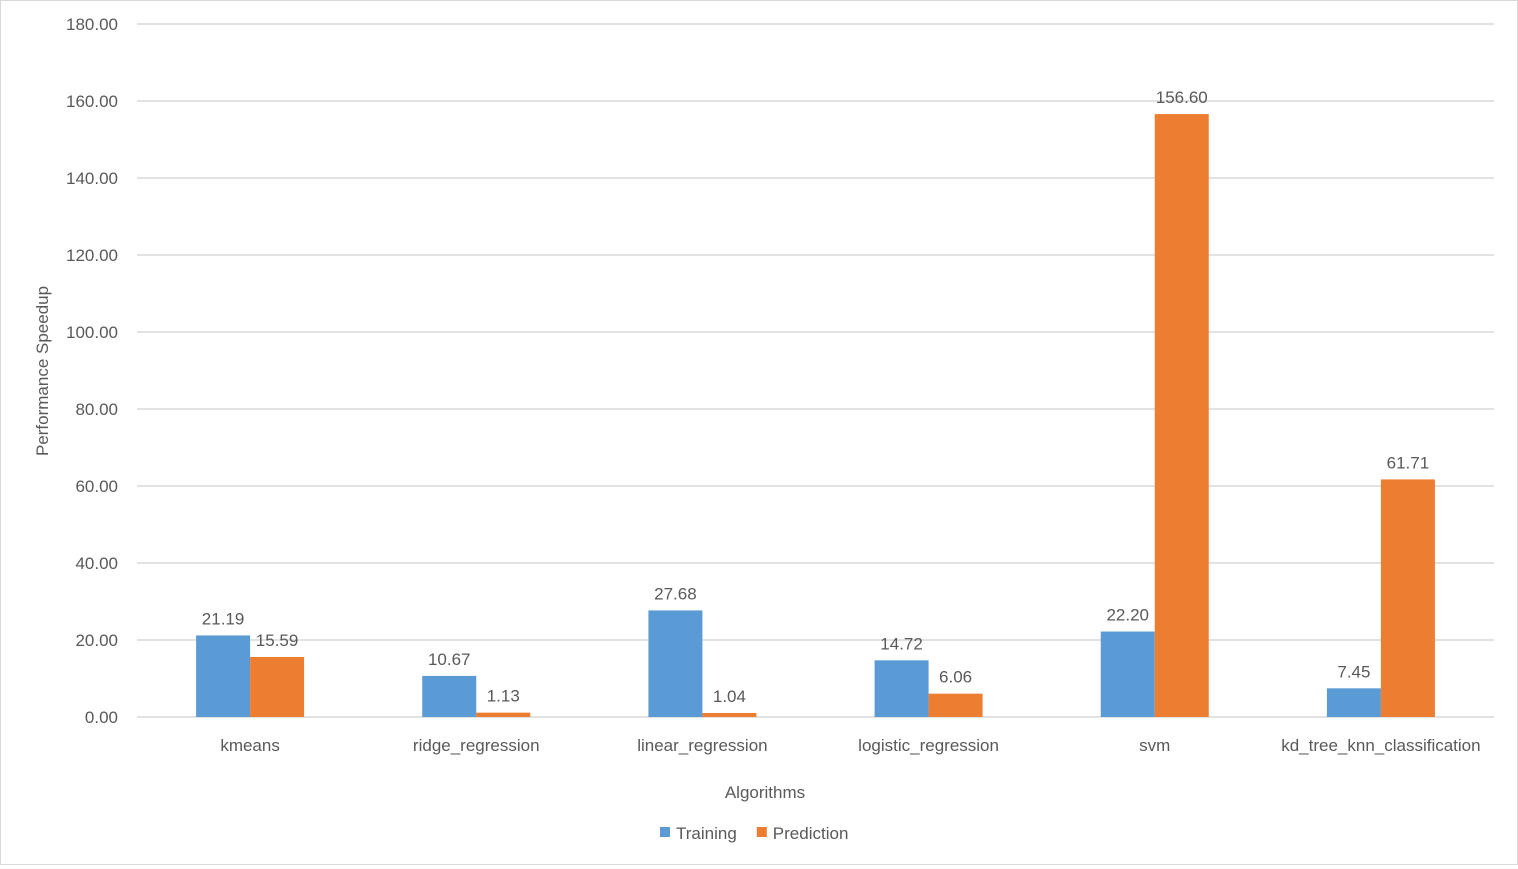  Describe the element at coordinates (92, 101) in the screenshot. I see `y-tick-label: 160.00` at that location.